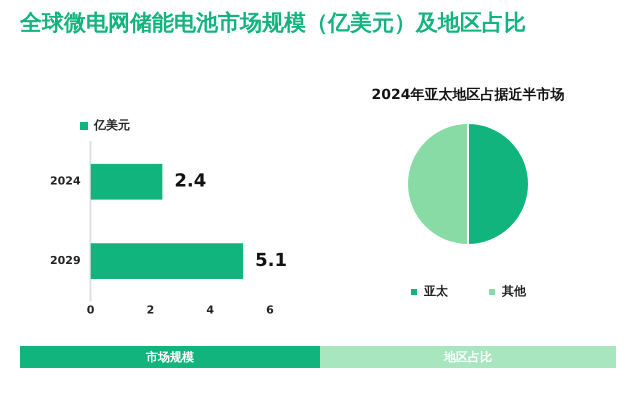  Describe the element at coordinates (65, 260) in the screenshot. I see `y-tick-label: 2029` at that location.